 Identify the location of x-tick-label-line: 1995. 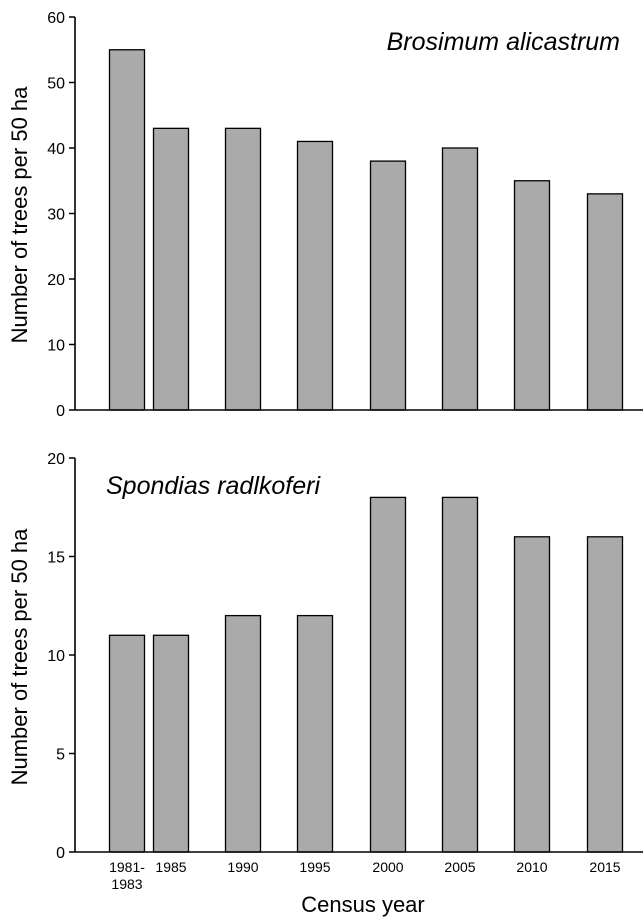
(314, 867).